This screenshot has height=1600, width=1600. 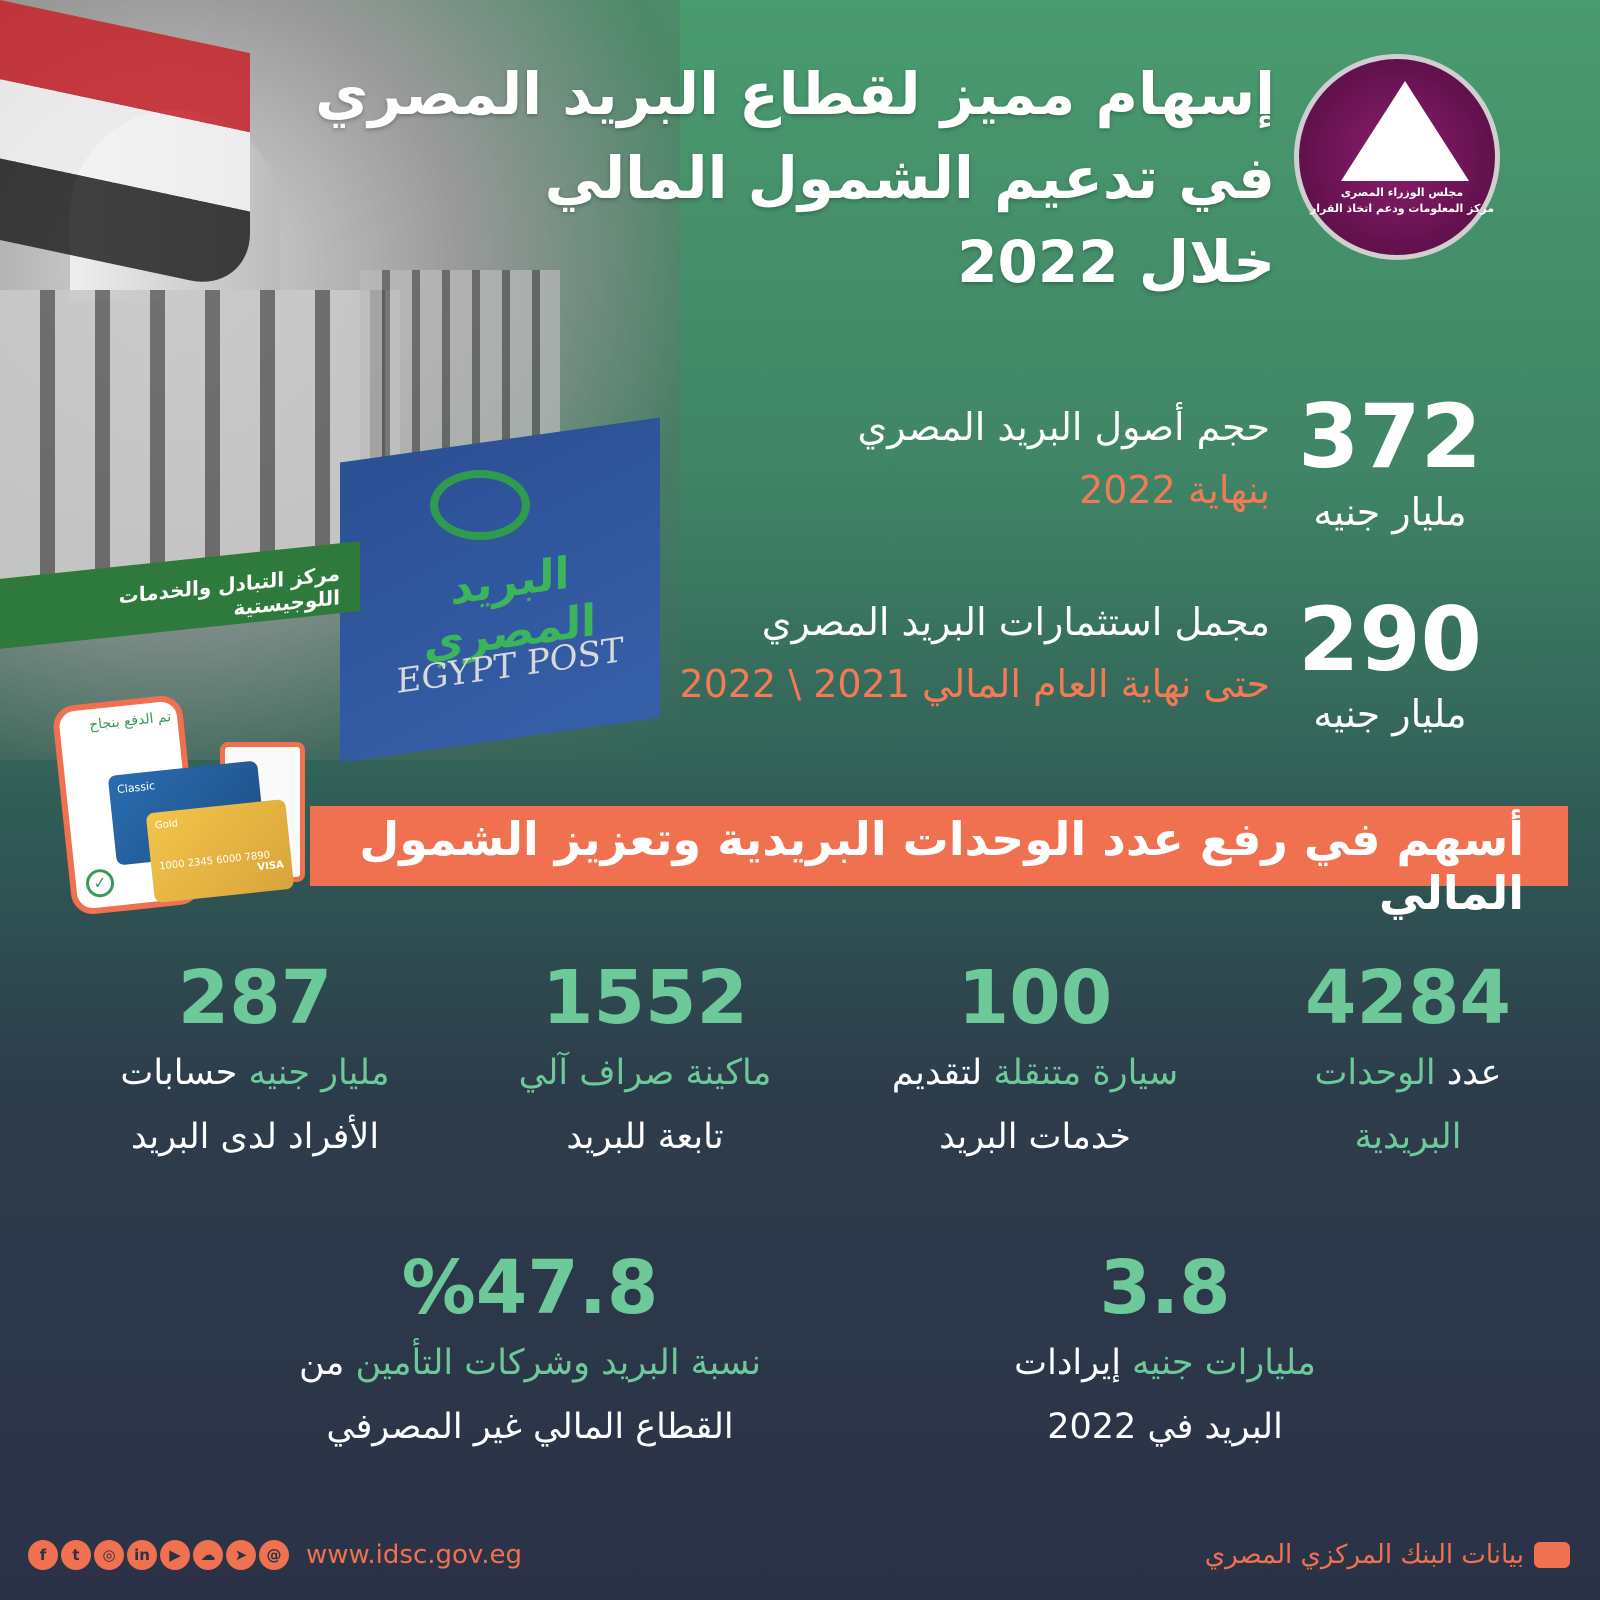 What do you see at coordinates (43, 1555) in the screenshot?
I see `facebook-icon: f` at bounding box center [43, 1555].